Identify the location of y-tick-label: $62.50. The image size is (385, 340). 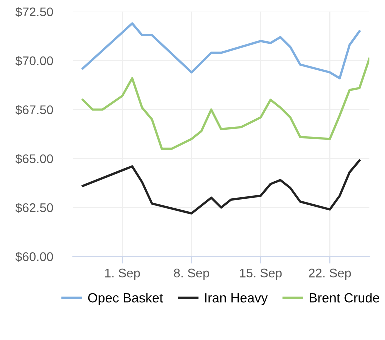
(35, 208).